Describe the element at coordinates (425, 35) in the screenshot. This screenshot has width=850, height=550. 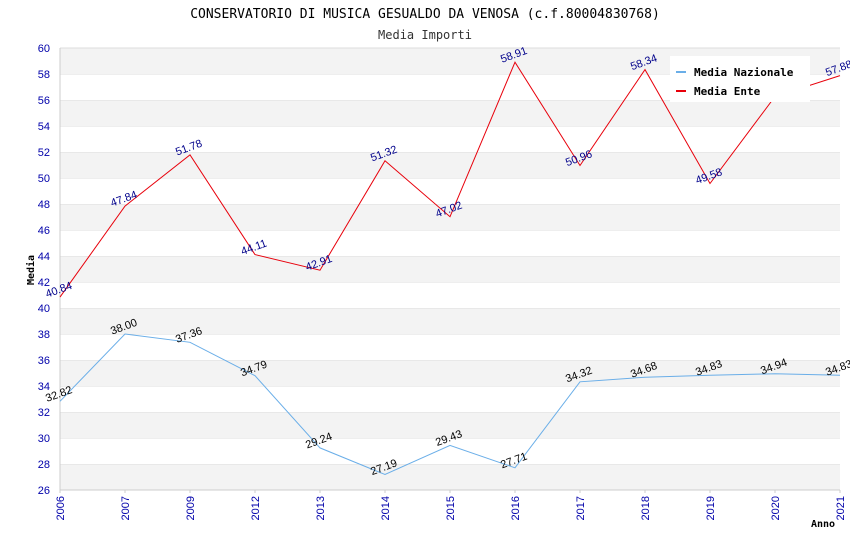
I see `chart-subtitle: Media Importi` at that location.